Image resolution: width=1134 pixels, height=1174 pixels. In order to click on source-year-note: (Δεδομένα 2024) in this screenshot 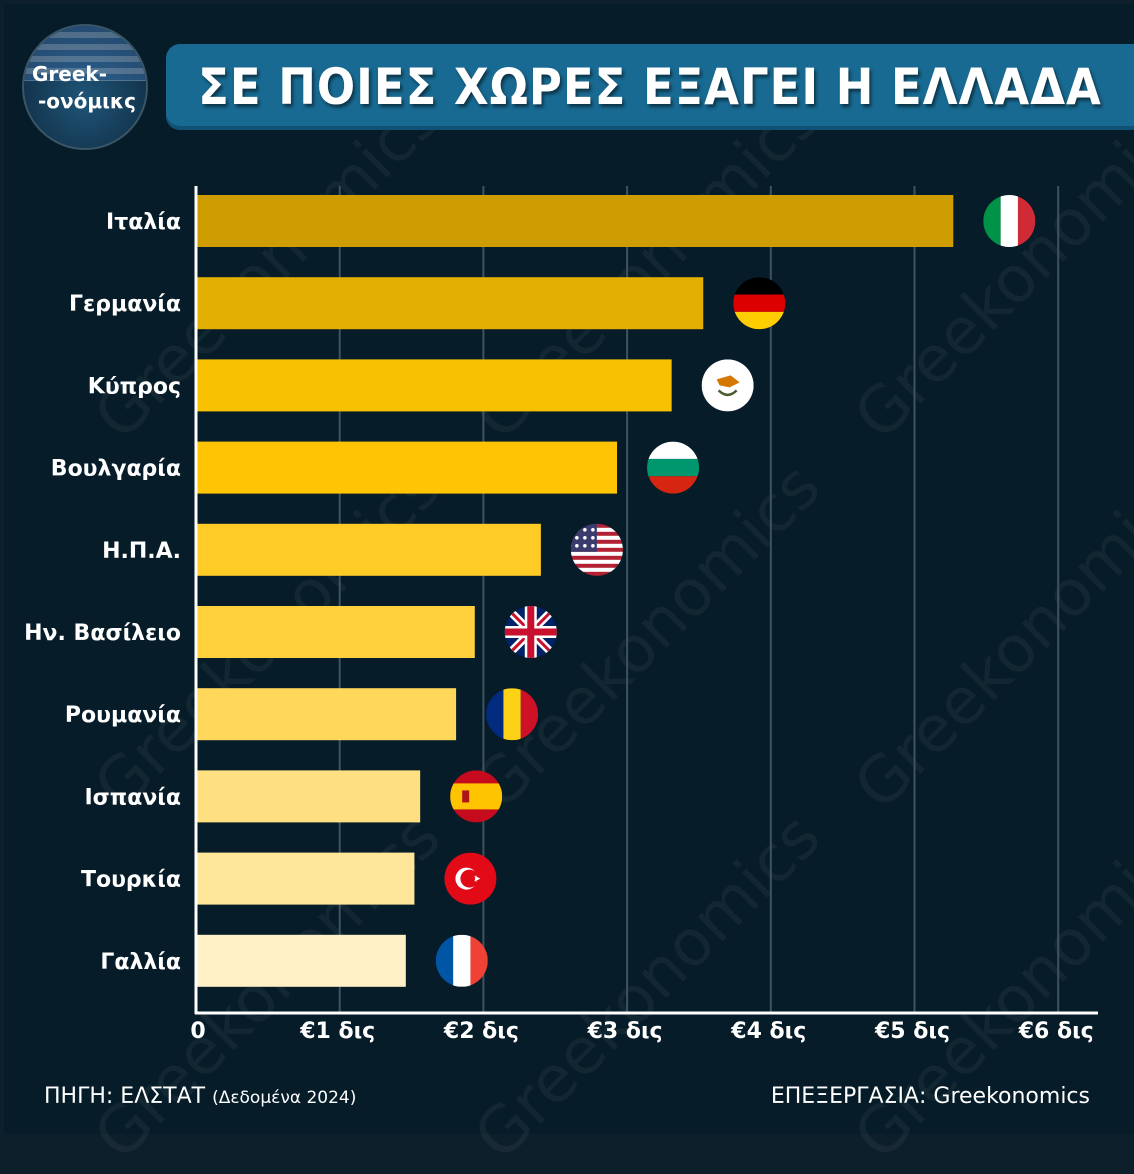, I will do `click(284, 1098)`.